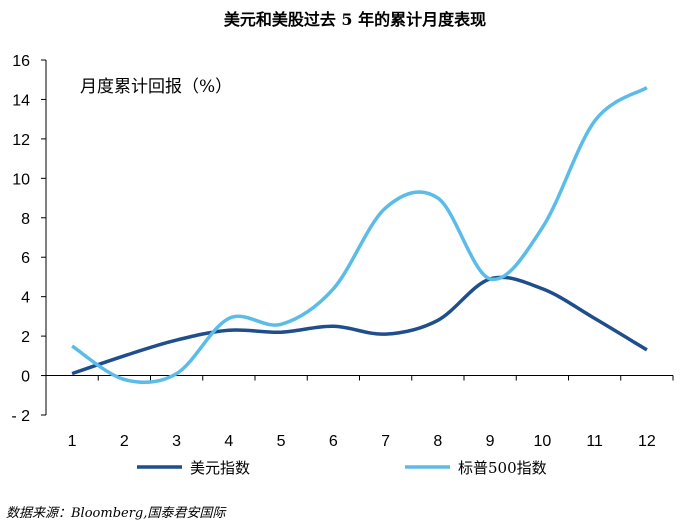 Image resolution: width=683 pixels, height=526 pixels. Describe the element at coordinates (342, 468) in the screenshot. I see `legend: 美元指数 标普500指数` at that location.